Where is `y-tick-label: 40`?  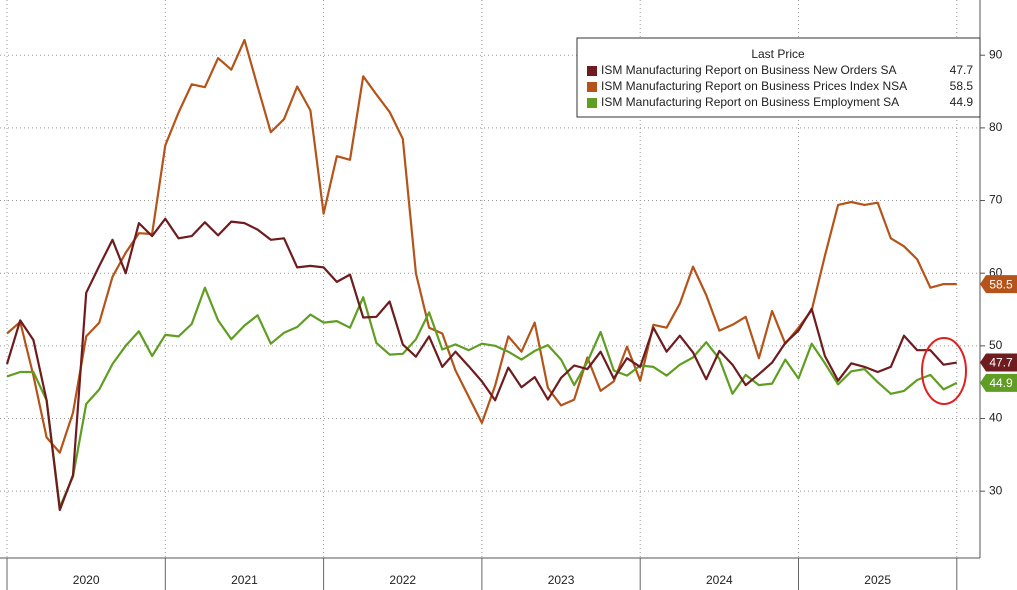 y-tick-label: 40 is located at coordinates (996, 418).